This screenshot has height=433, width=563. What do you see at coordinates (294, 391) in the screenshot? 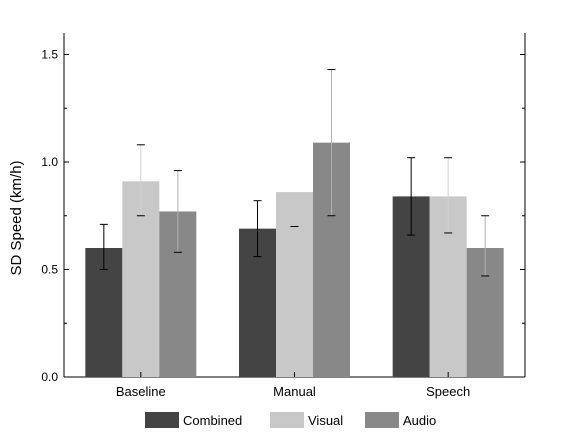
I see `x-tick-label-manual: Manual` at bounding box center [294, 391].